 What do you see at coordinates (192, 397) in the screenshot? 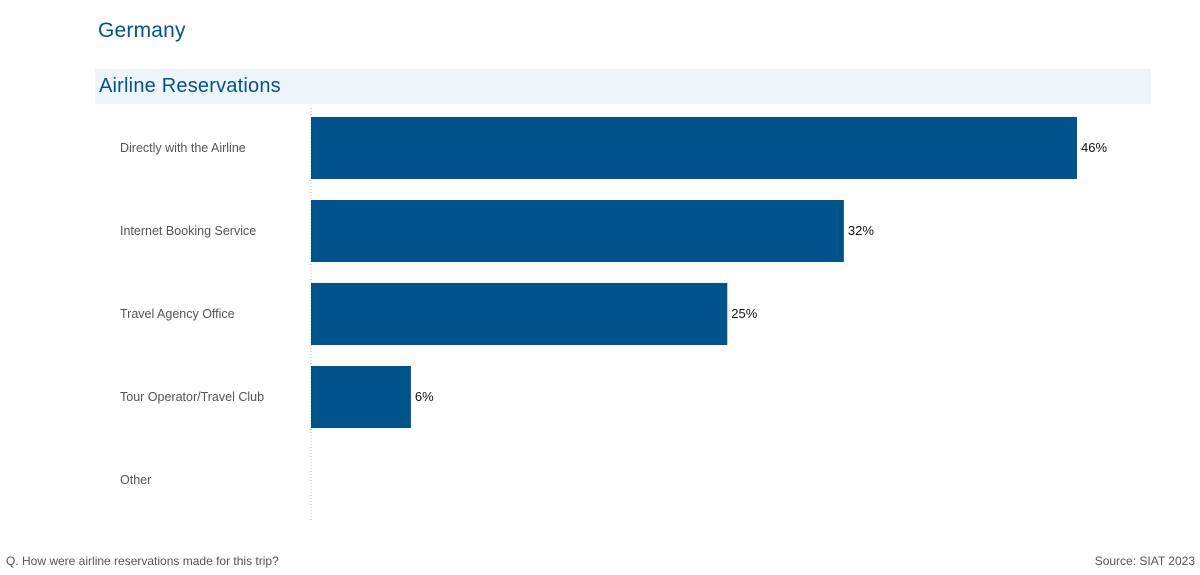
I see `category-label: Tour Operator/Travel Club` at bounding box center [192, 397].